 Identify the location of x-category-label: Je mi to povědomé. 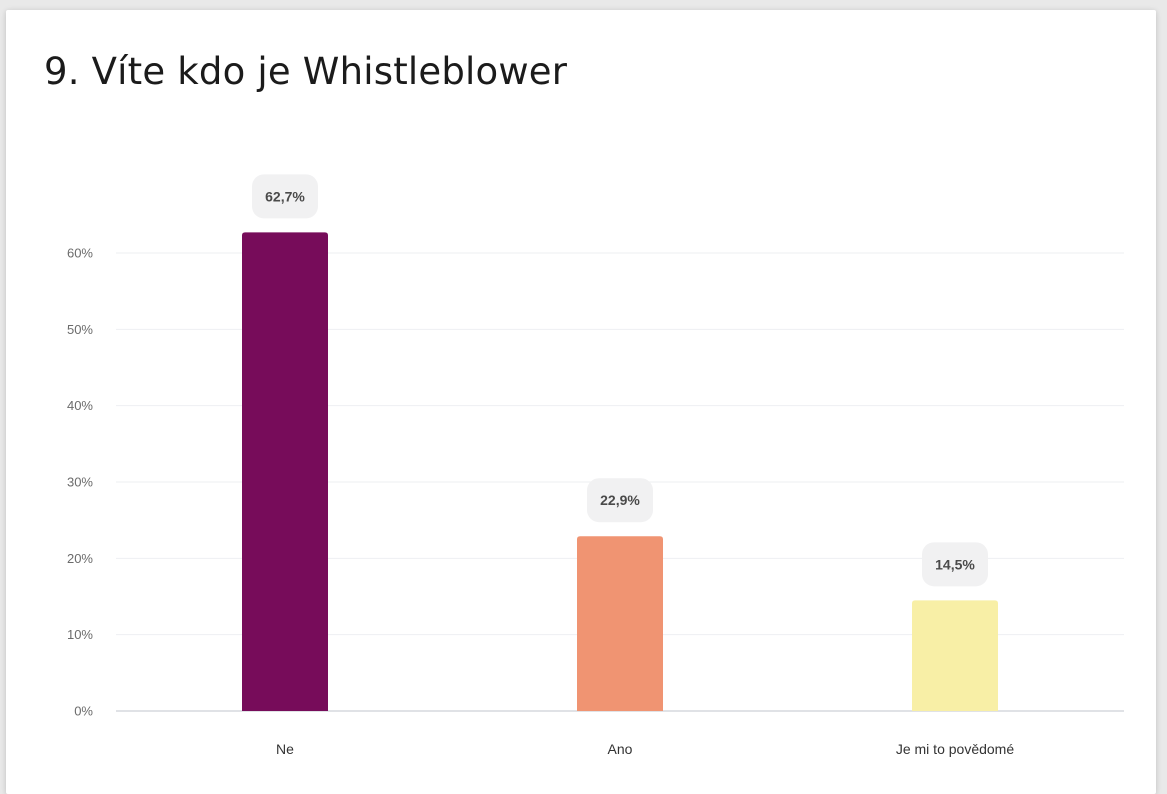
(955, 749).